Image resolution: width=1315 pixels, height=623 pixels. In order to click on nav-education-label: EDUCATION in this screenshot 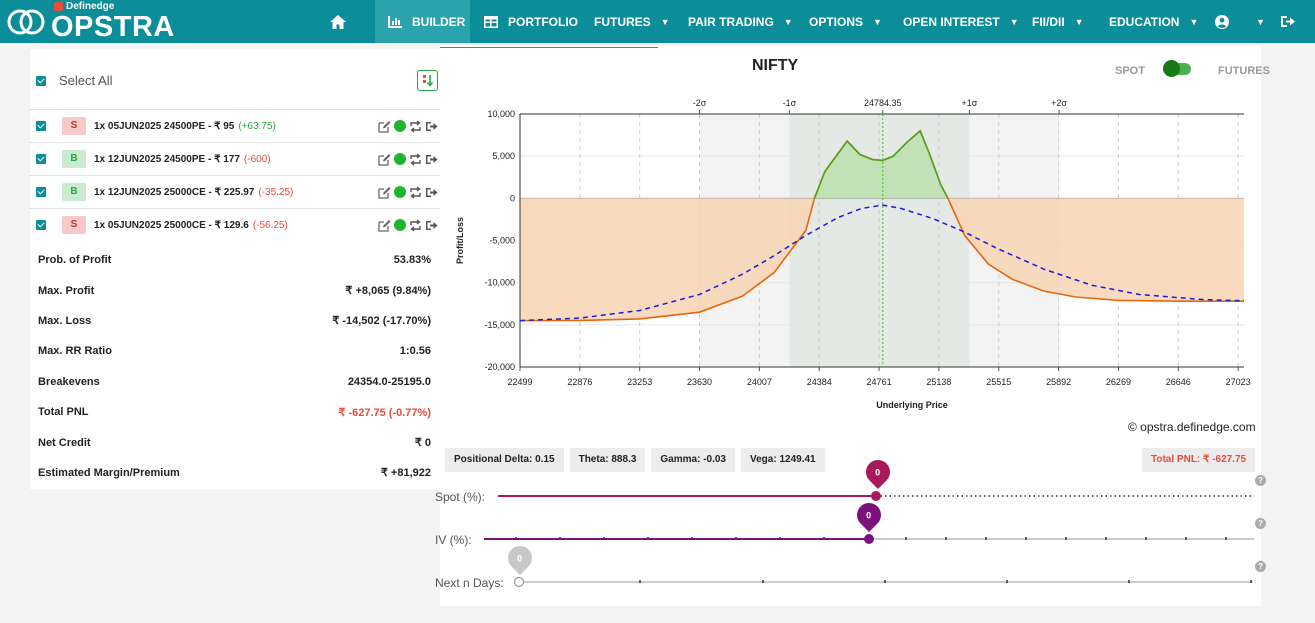, I will do `click(1144, 21)`.